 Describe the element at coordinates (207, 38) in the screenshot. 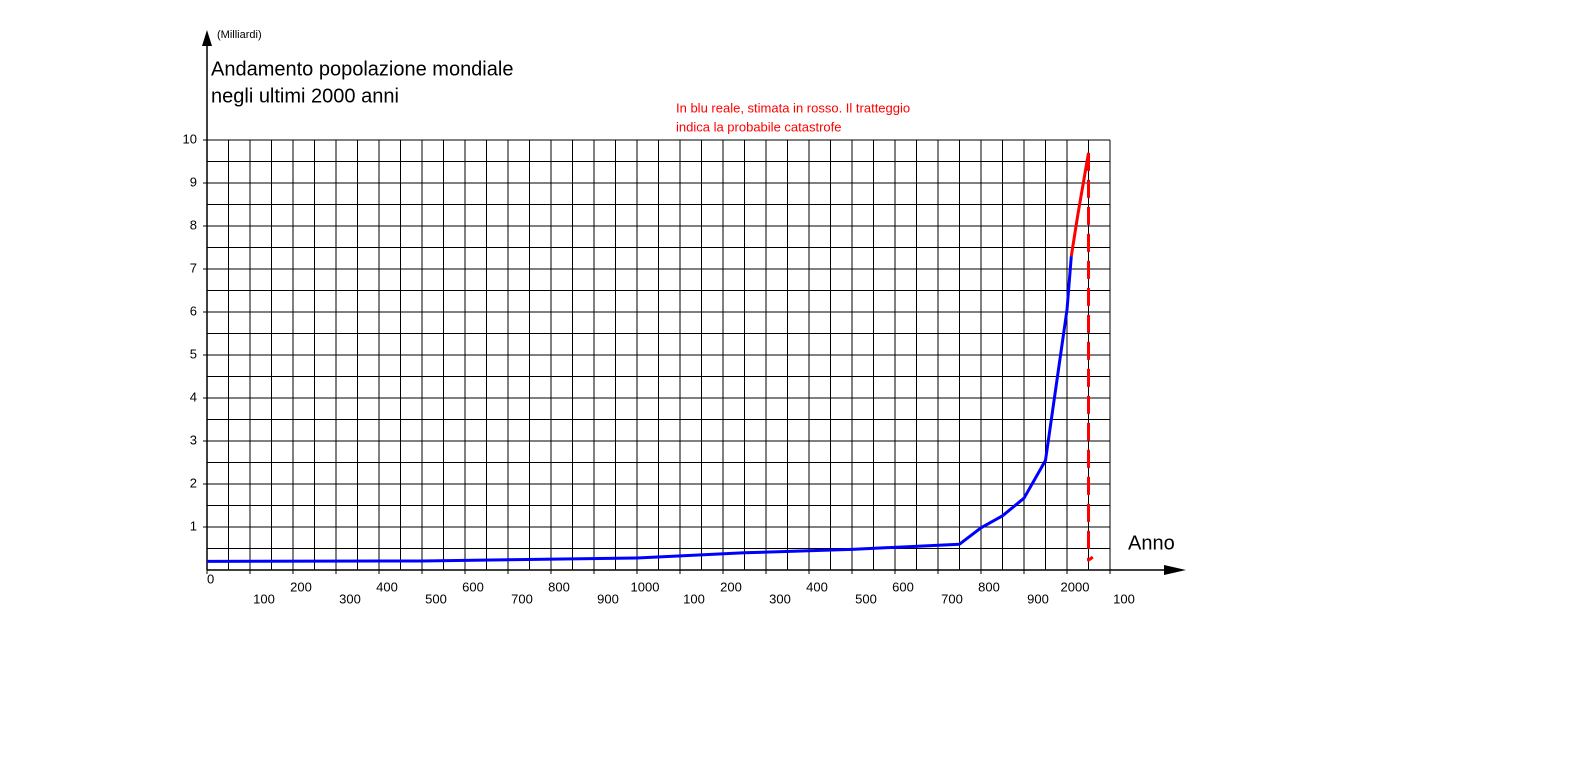

I see `y-axis-arrow` at that location.